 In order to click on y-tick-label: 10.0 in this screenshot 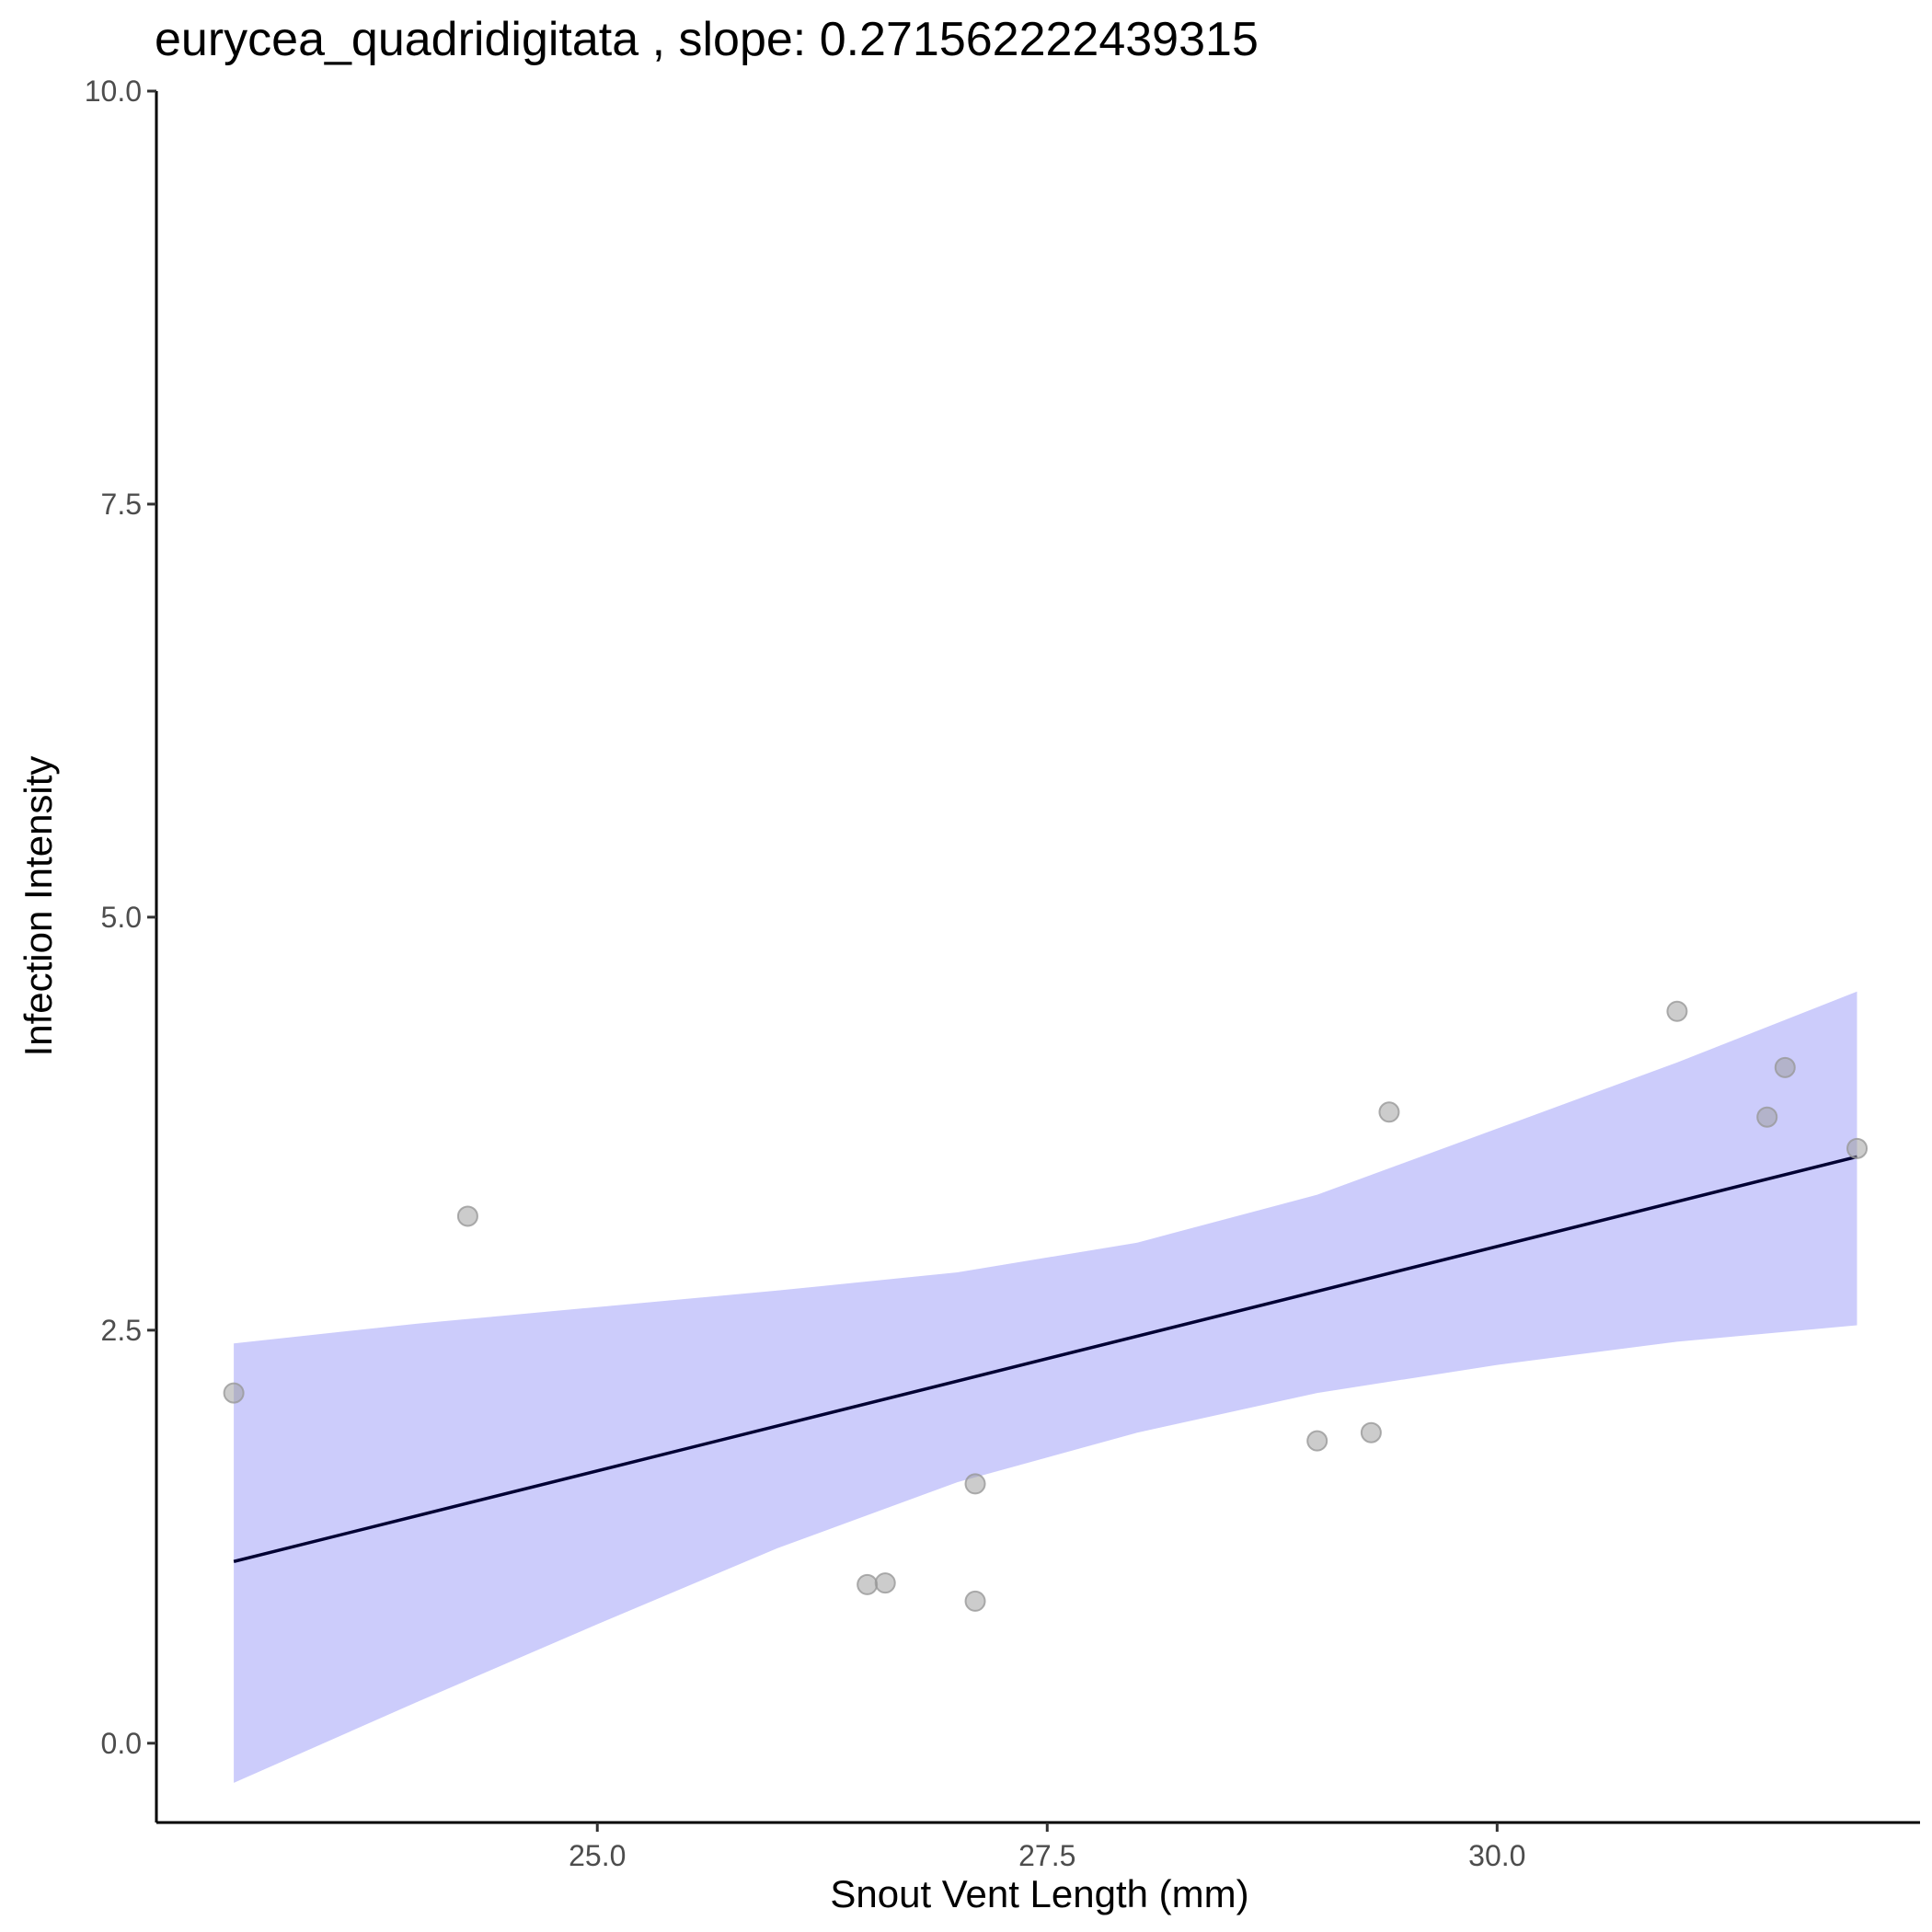, I will do `click(113, 91)`.